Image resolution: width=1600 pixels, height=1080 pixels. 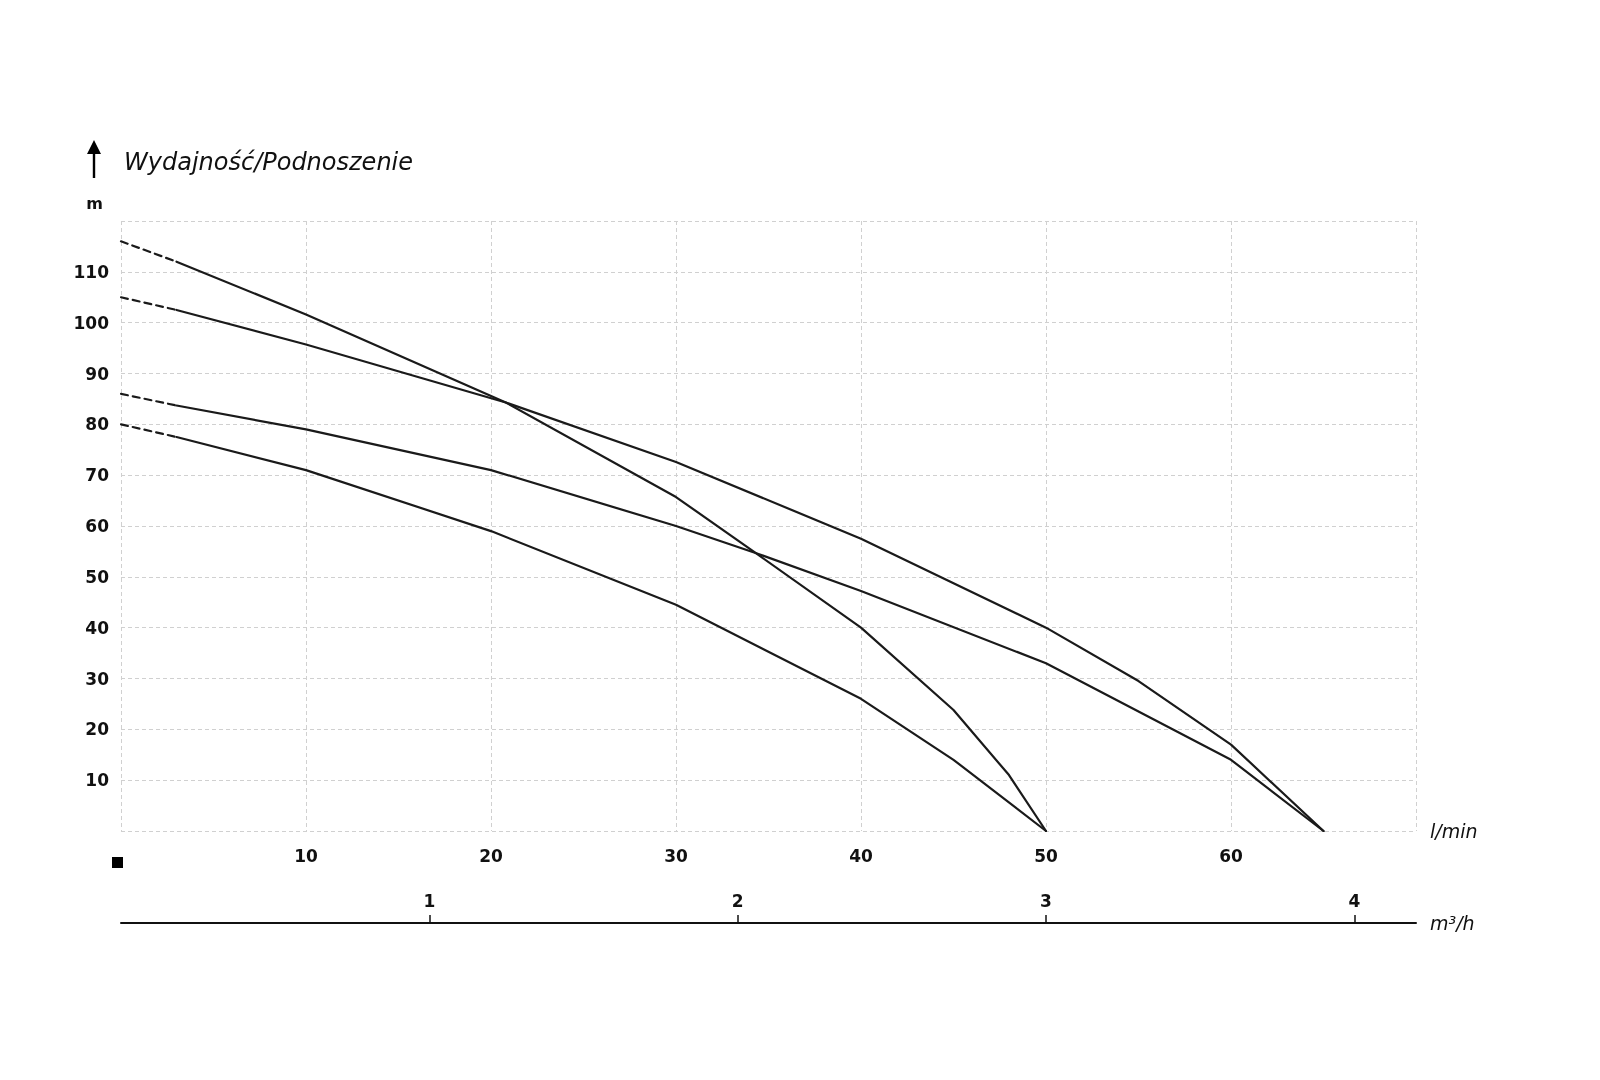 What do you see at coordinates (97, 526) in the screenshot?
I see `y-tick-label: 60` at bounding box center [97, 526].